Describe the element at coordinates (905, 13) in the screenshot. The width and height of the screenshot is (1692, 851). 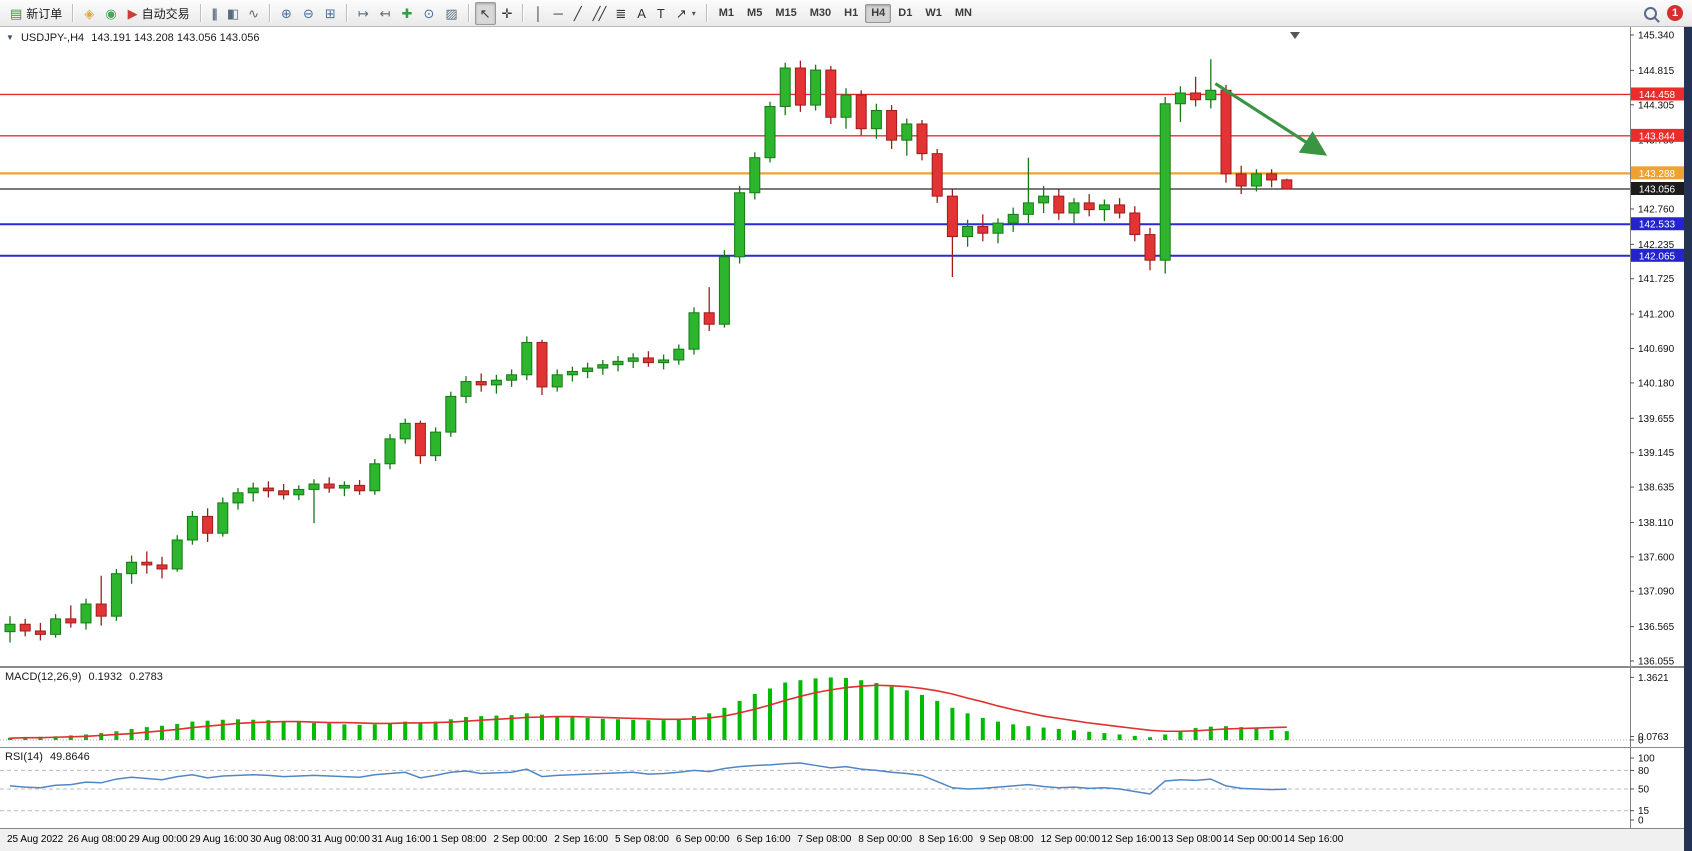
I see `timeframe-d1-button: D1` at that location.